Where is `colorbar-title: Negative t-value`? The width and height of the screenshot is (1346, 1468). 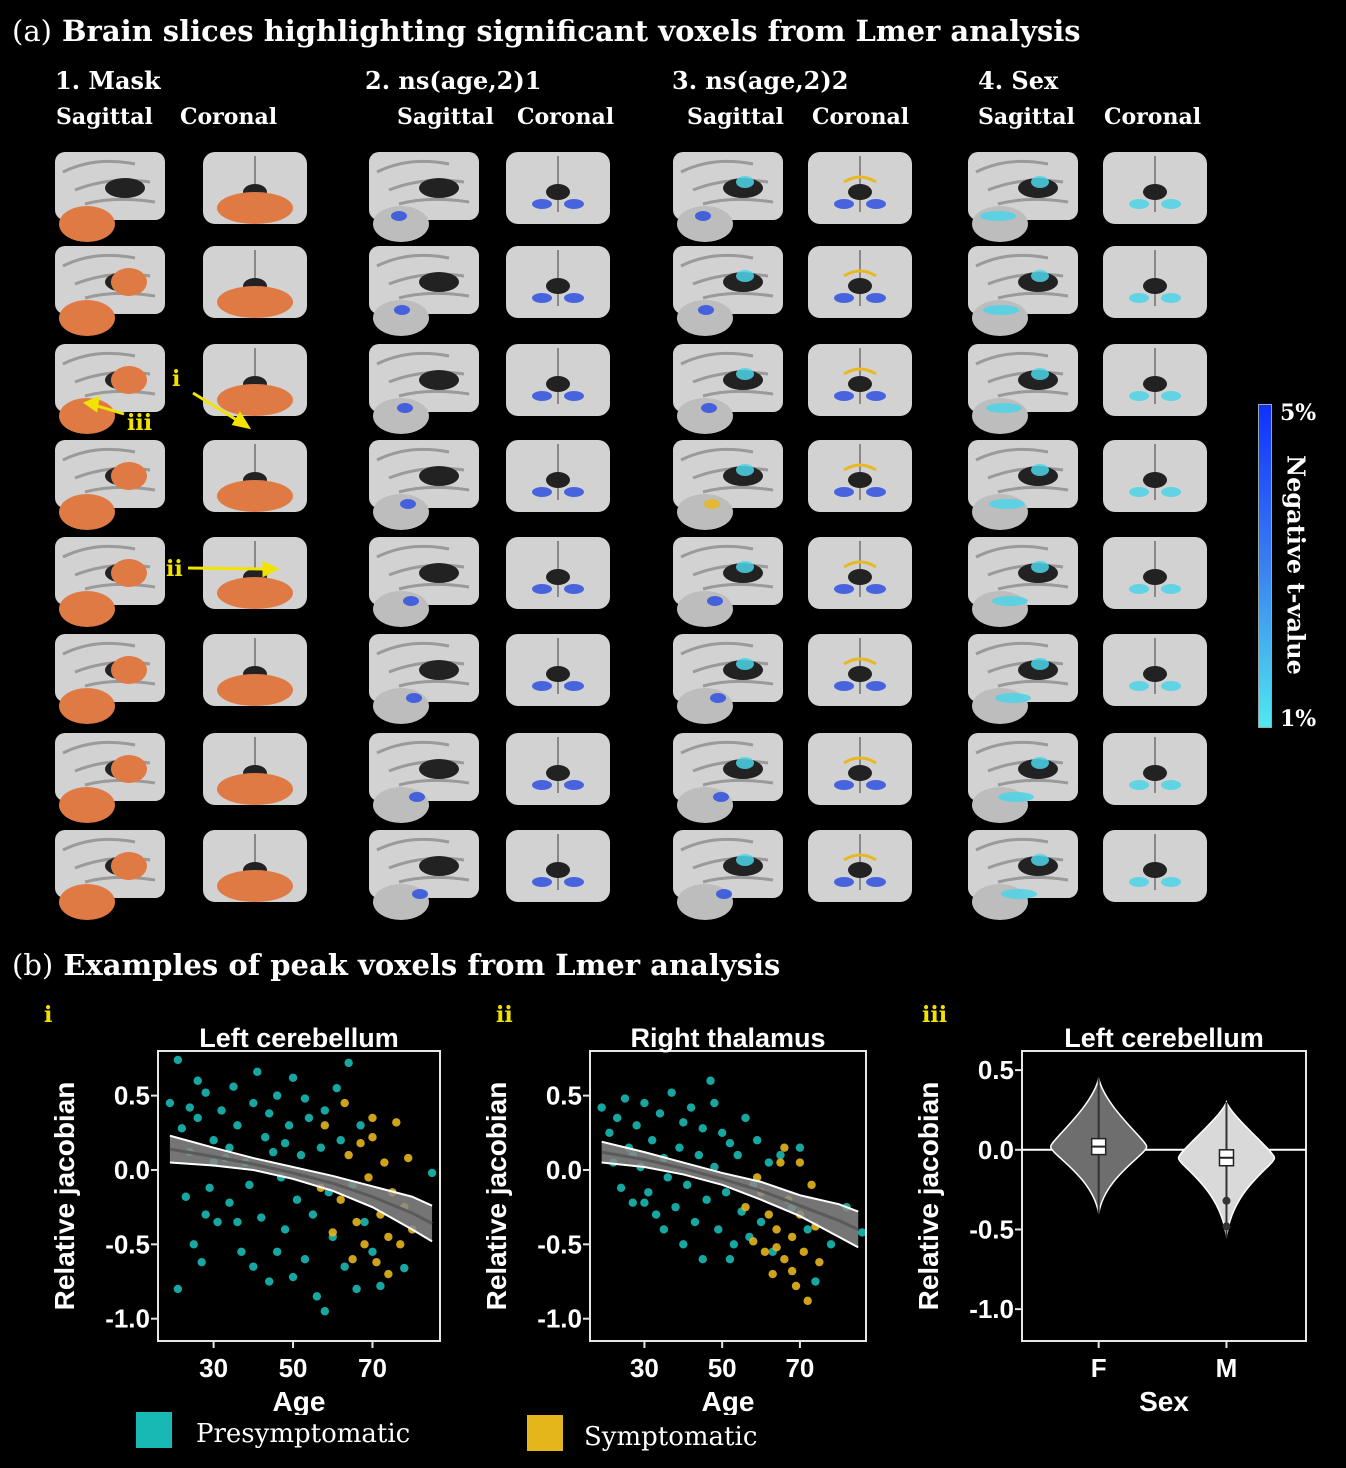 colorbar-title: Negative t-value is located at coordinates (1296, 565).